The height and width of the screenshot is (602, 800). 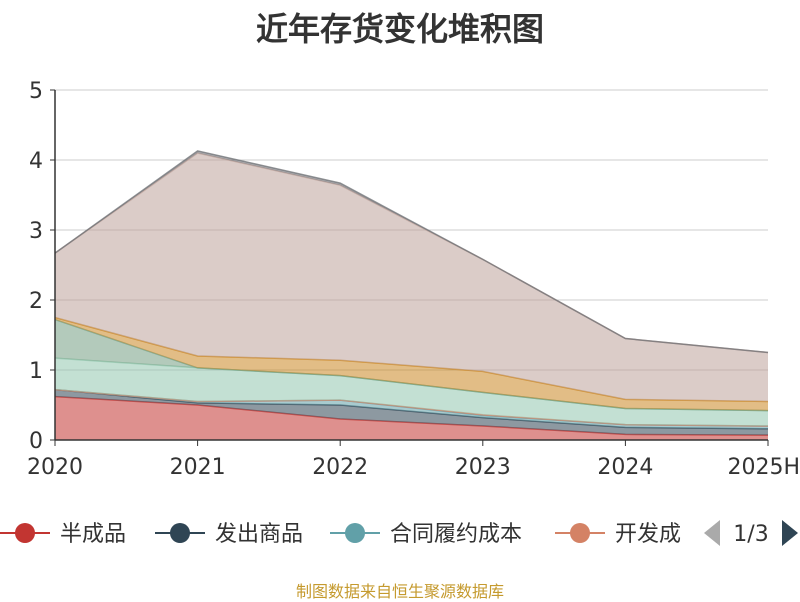 What do you see at coordinates (399, 29) in the screenshot?
I see `chart-title: 近年存货变化堆积图` at bounding box center [399, 29].